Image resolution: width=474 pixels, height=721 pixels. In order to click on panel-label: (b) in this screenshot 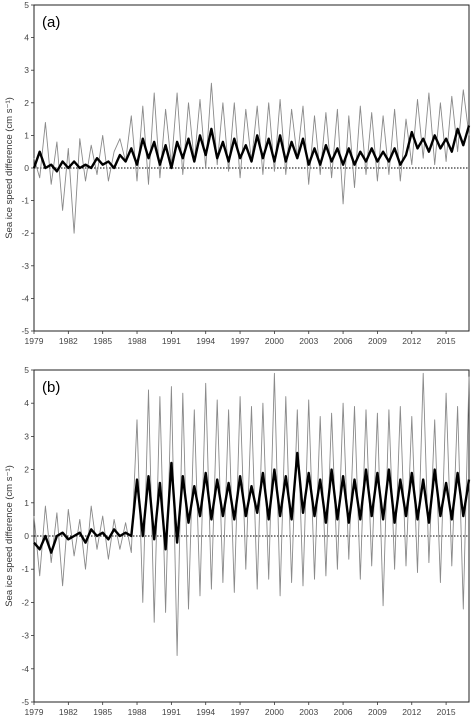, I will do `click(51, 387)`.